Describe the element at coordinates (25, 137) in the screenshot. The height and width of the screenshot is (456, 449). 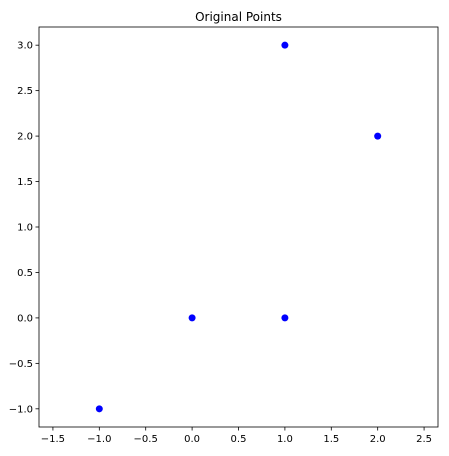
I see `y-tick-label: 2.0` at that location.